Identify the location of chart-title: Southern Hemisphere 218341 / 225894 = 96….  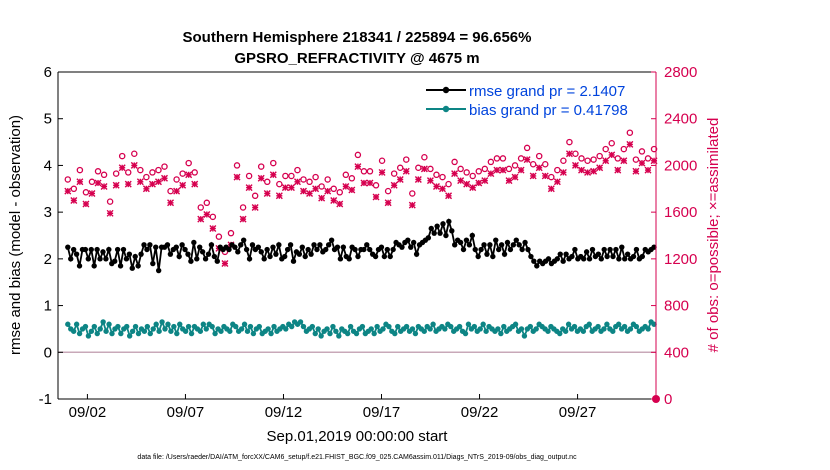
(357, 37).